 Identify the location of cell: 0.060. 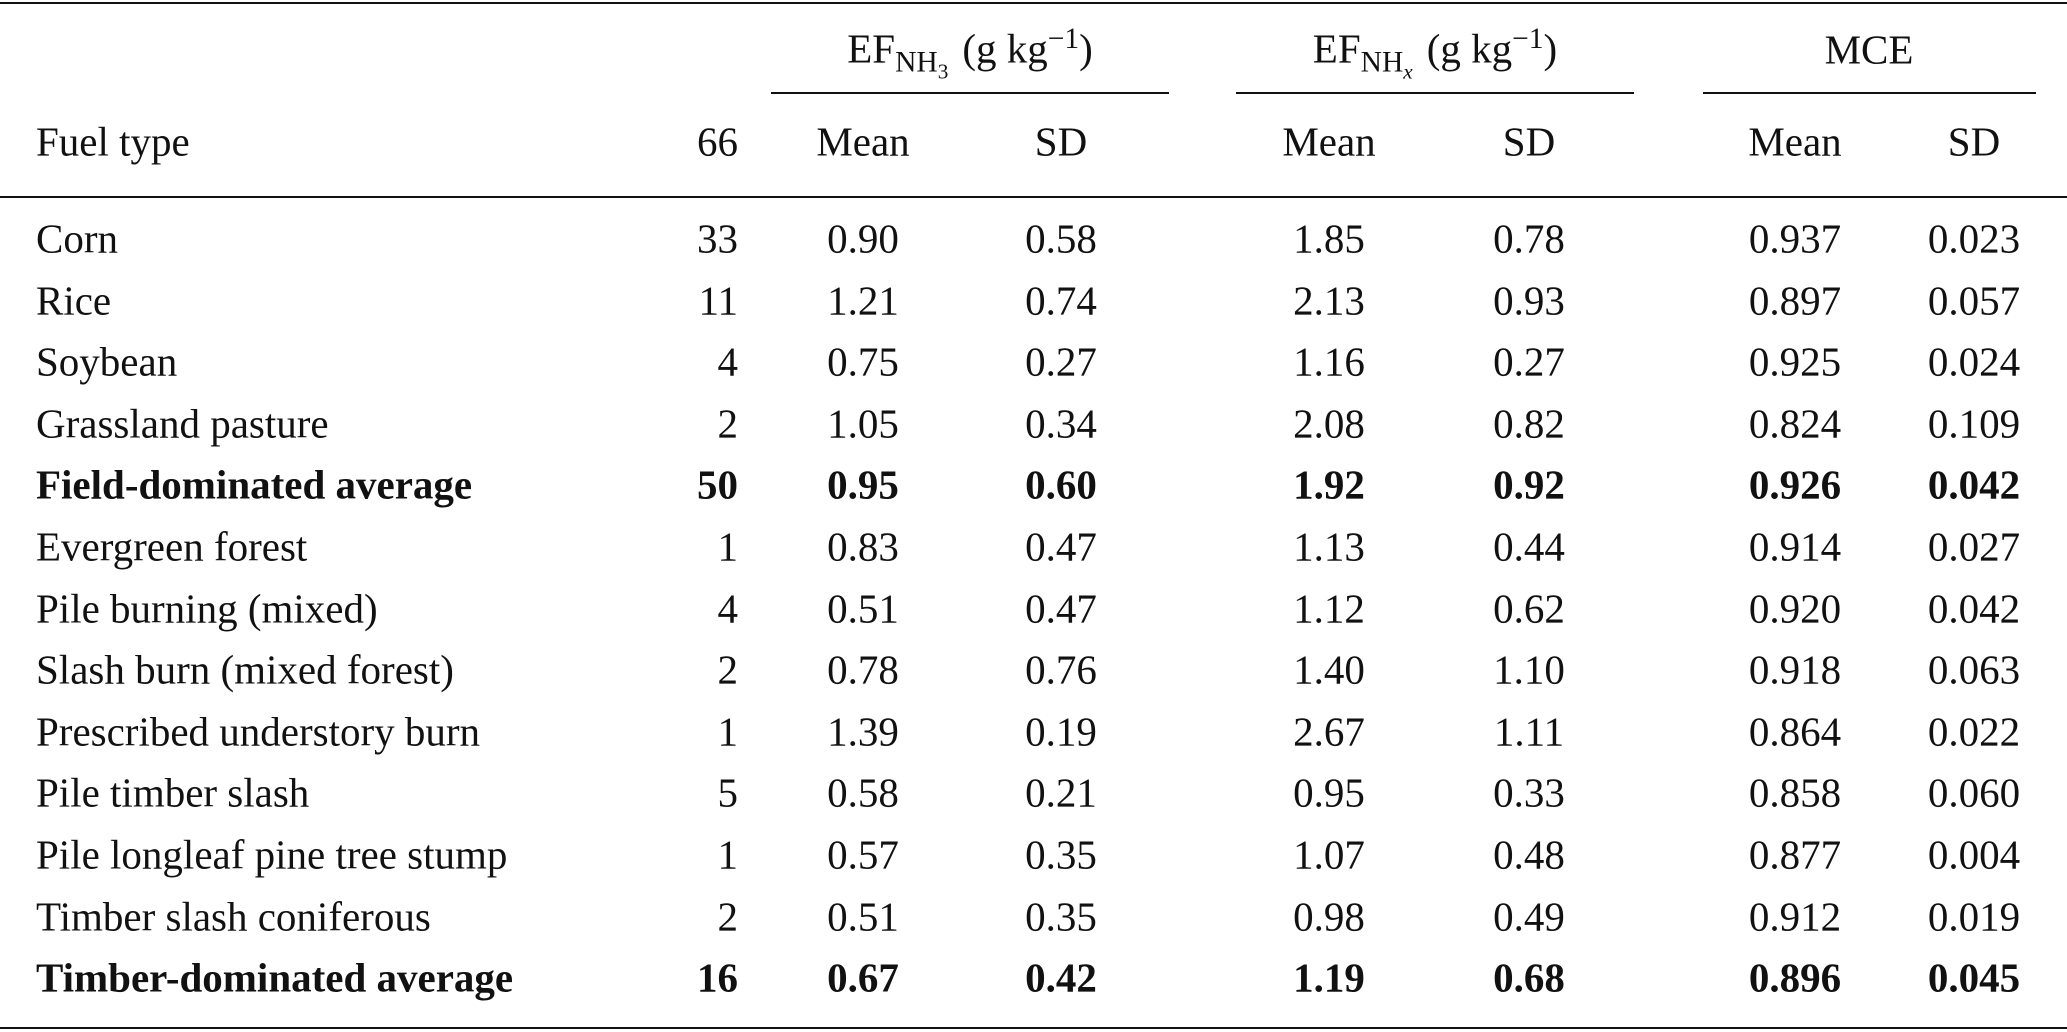
(1974, 792).